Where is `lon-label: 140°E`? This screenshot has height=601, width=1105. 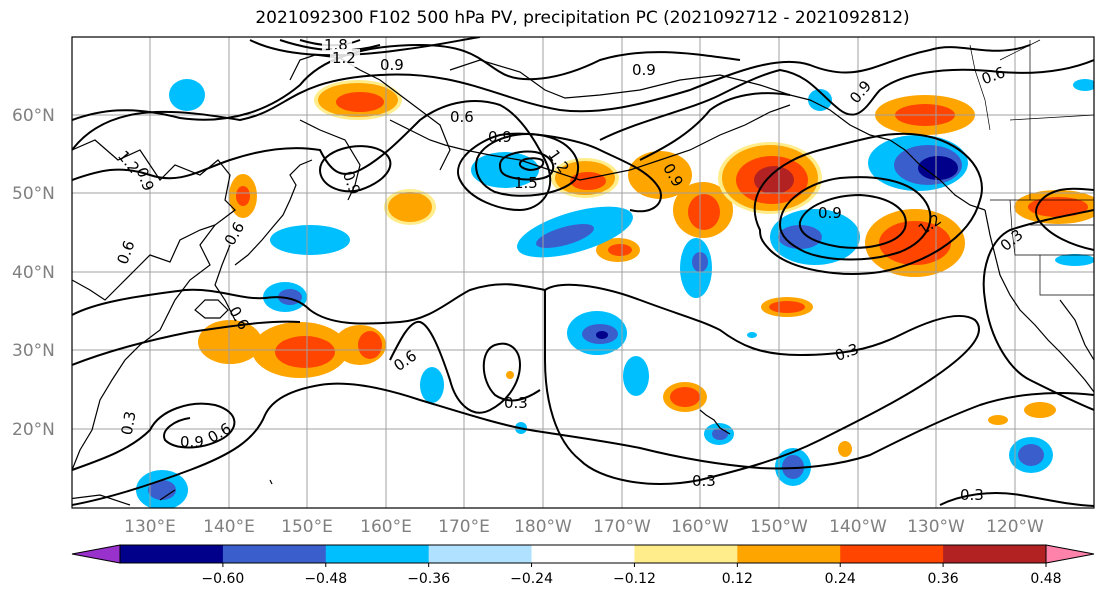
lon-label: 140°E is located at coordinates (229, 527).